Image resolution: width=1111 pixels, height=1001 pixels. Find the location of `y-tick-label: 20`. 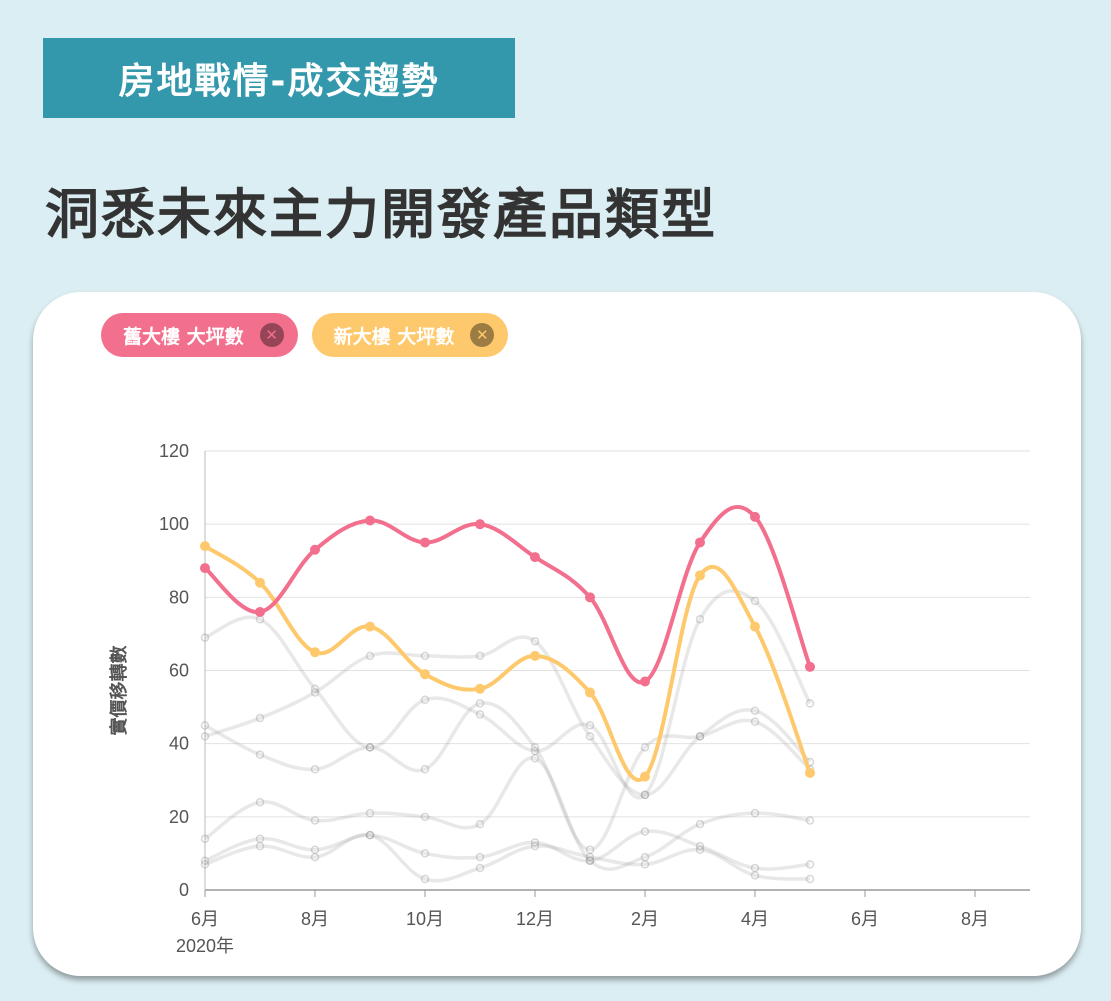

y-tick-label: 20 is located at coordinates (179, 817).